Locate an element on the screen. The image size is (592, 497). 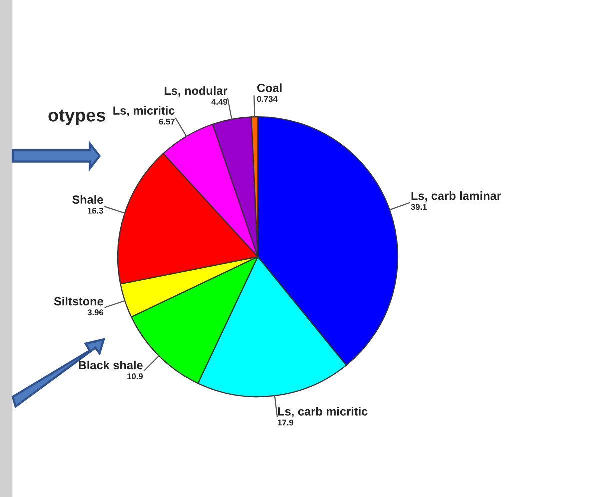
data-label: 17.9 is located at coordinates (286, 423).